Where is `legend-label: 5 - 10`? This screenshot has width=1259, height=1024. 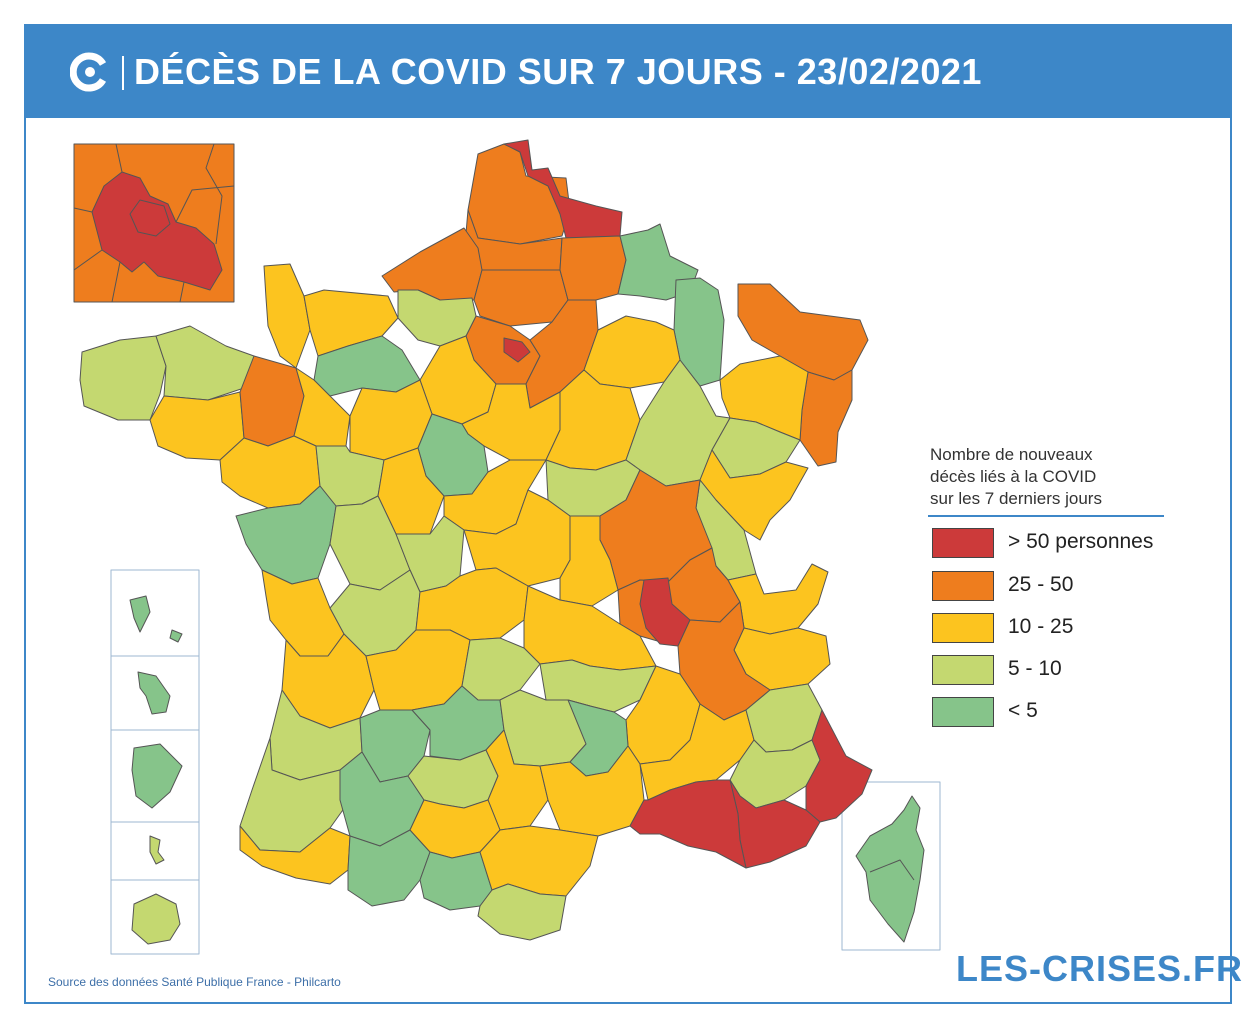
legend-label: 5 - 10 is located at coordinates (1035, 668).